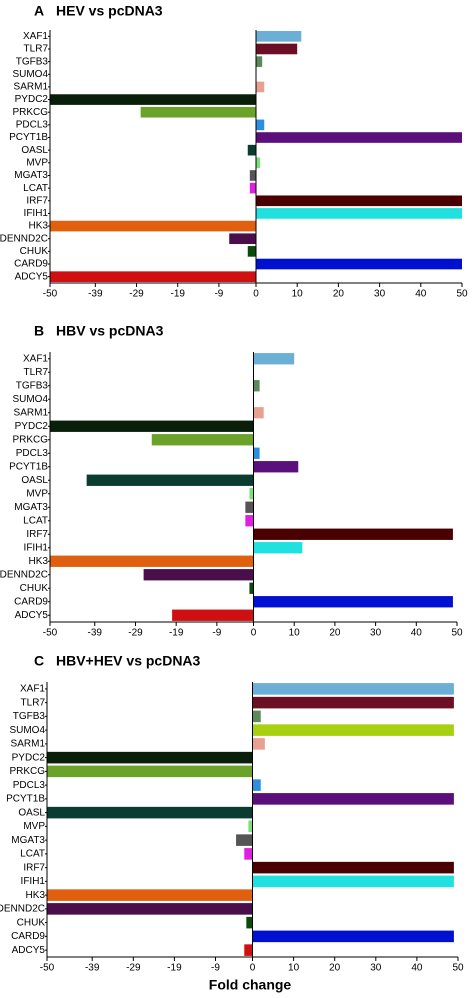  Describe the element at coordinates (30, 112) in the screenshot. I see `category-label: PRKCG` at that location.